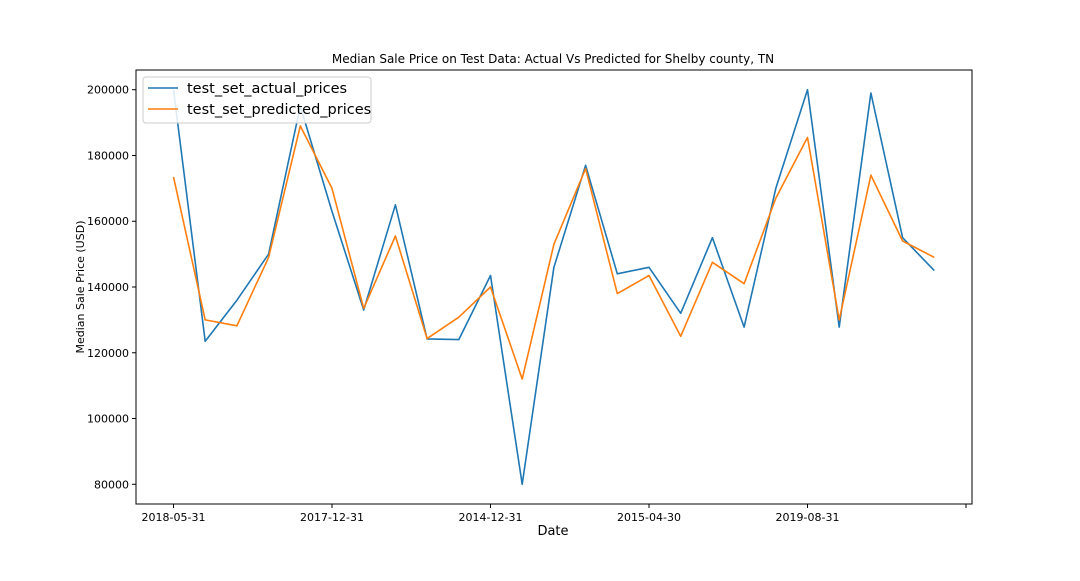 The image size is (1080, 581). What do you see at coordinates (649, 517) in the screenshot?
I see `x-tick-label: 2015-04-30` at bounding box center [649, 517].